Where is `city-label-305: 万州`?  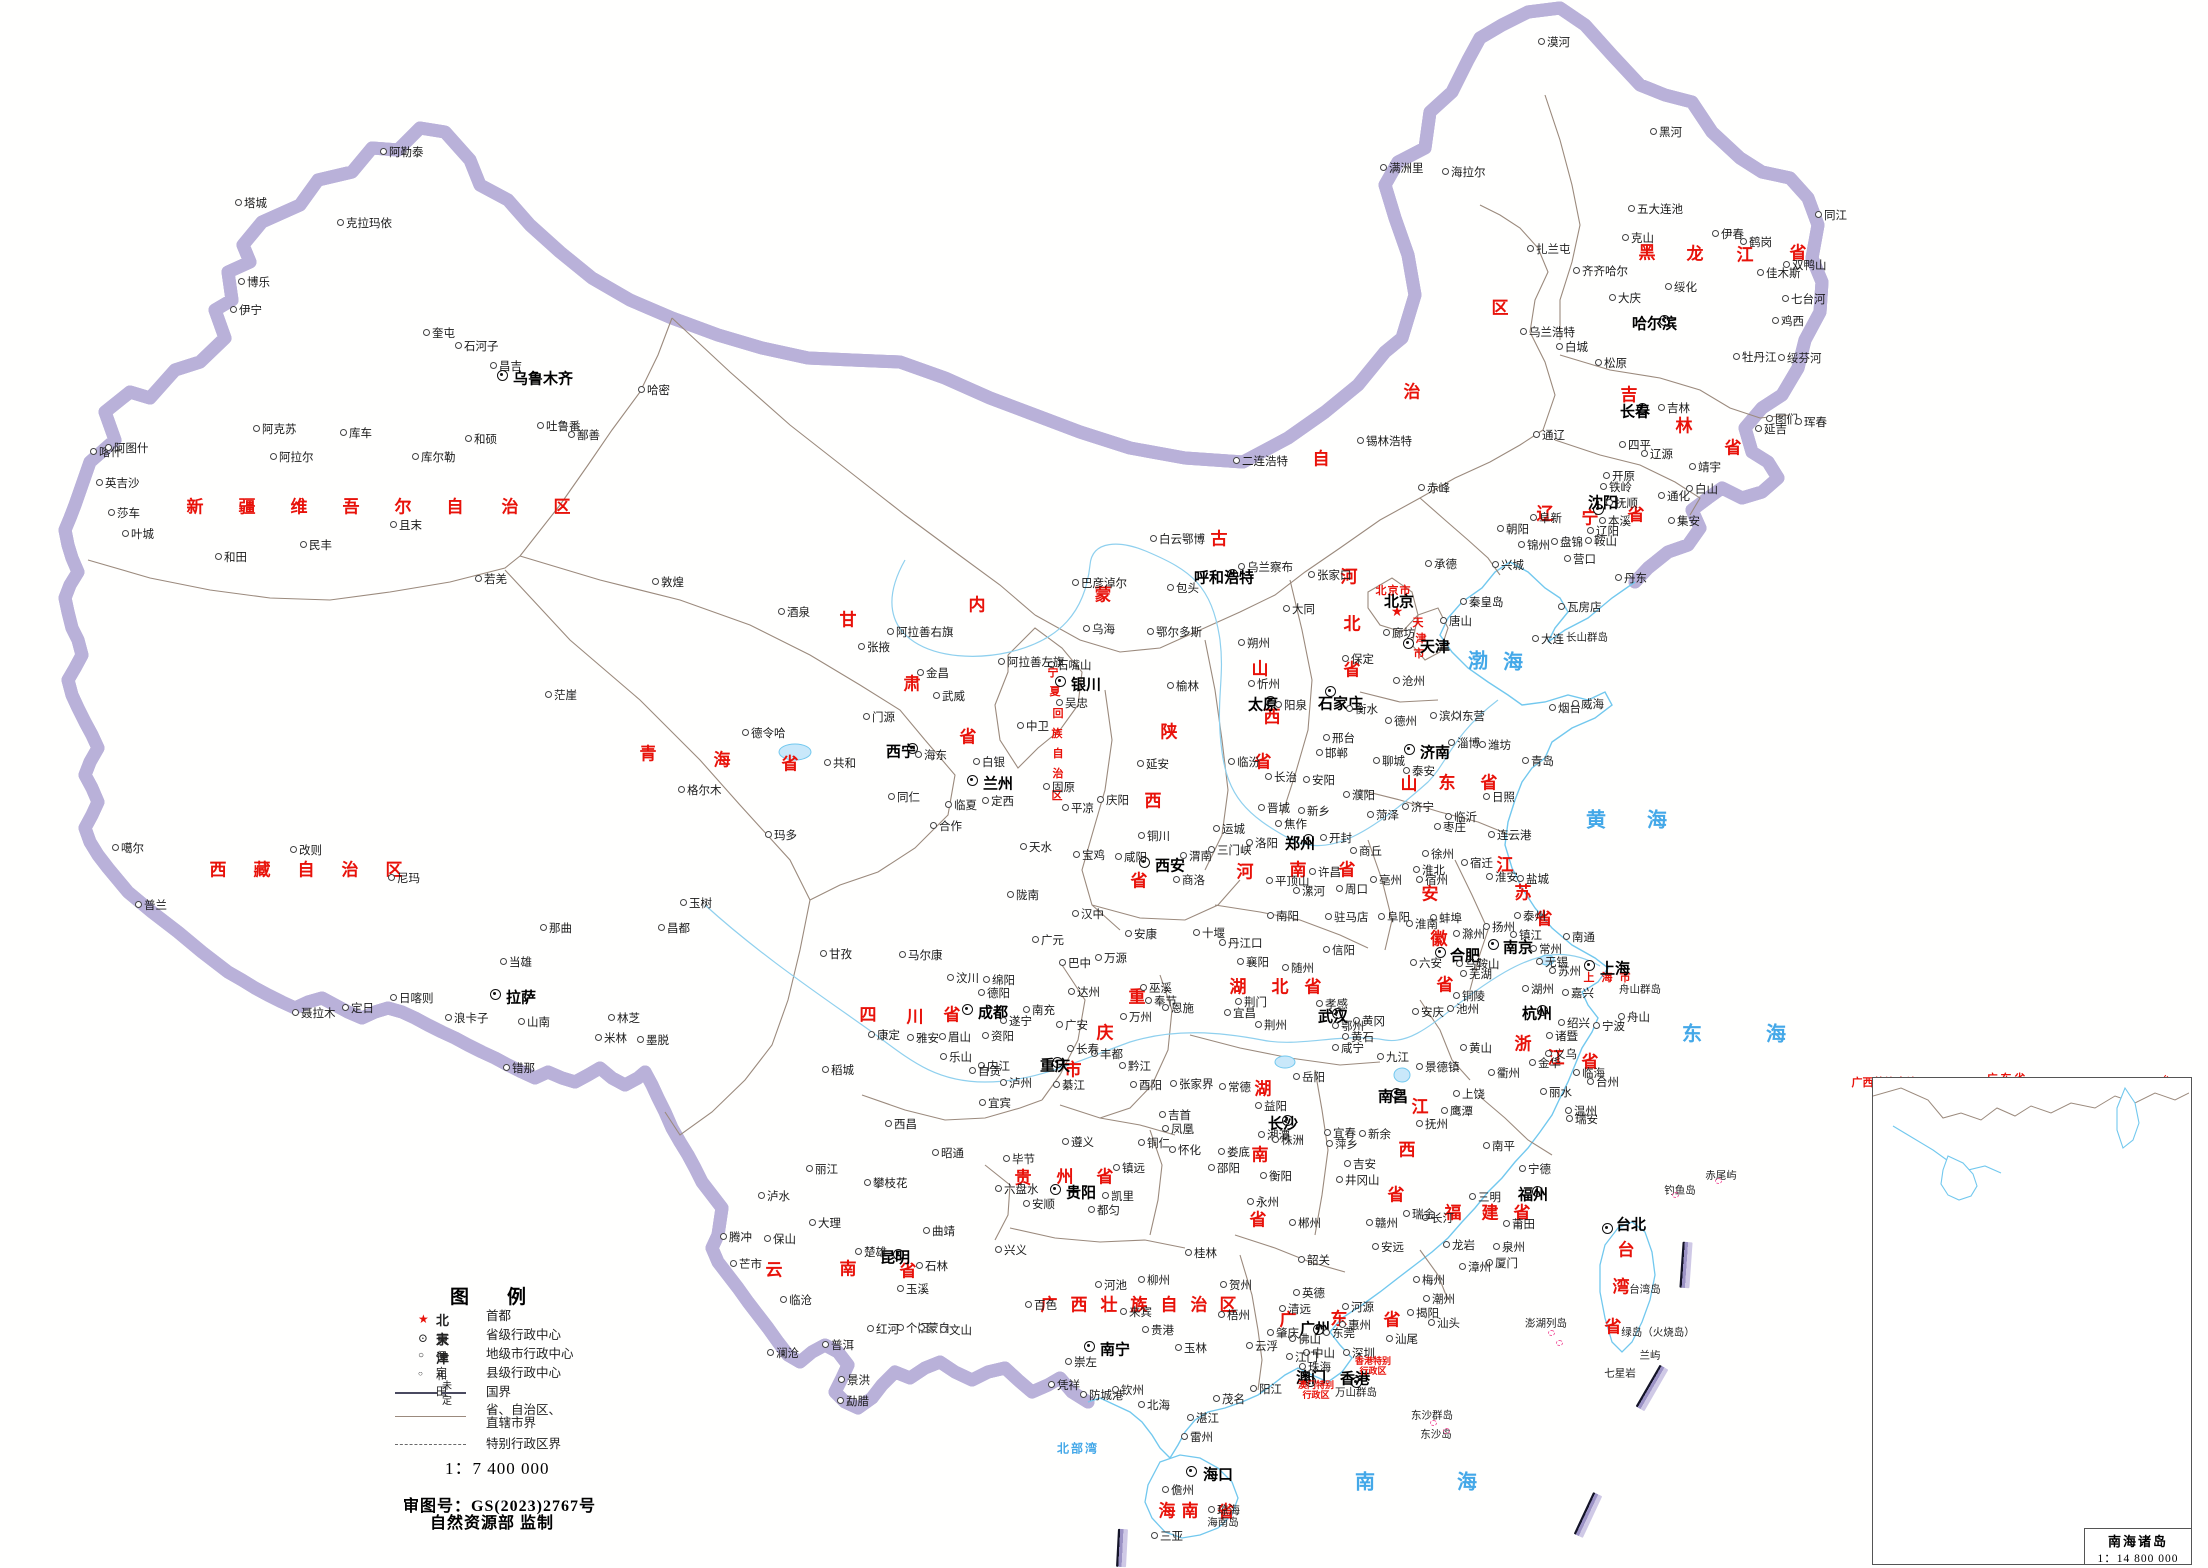 city-label-305: 万州 is located at coordinates (1136, 1017).